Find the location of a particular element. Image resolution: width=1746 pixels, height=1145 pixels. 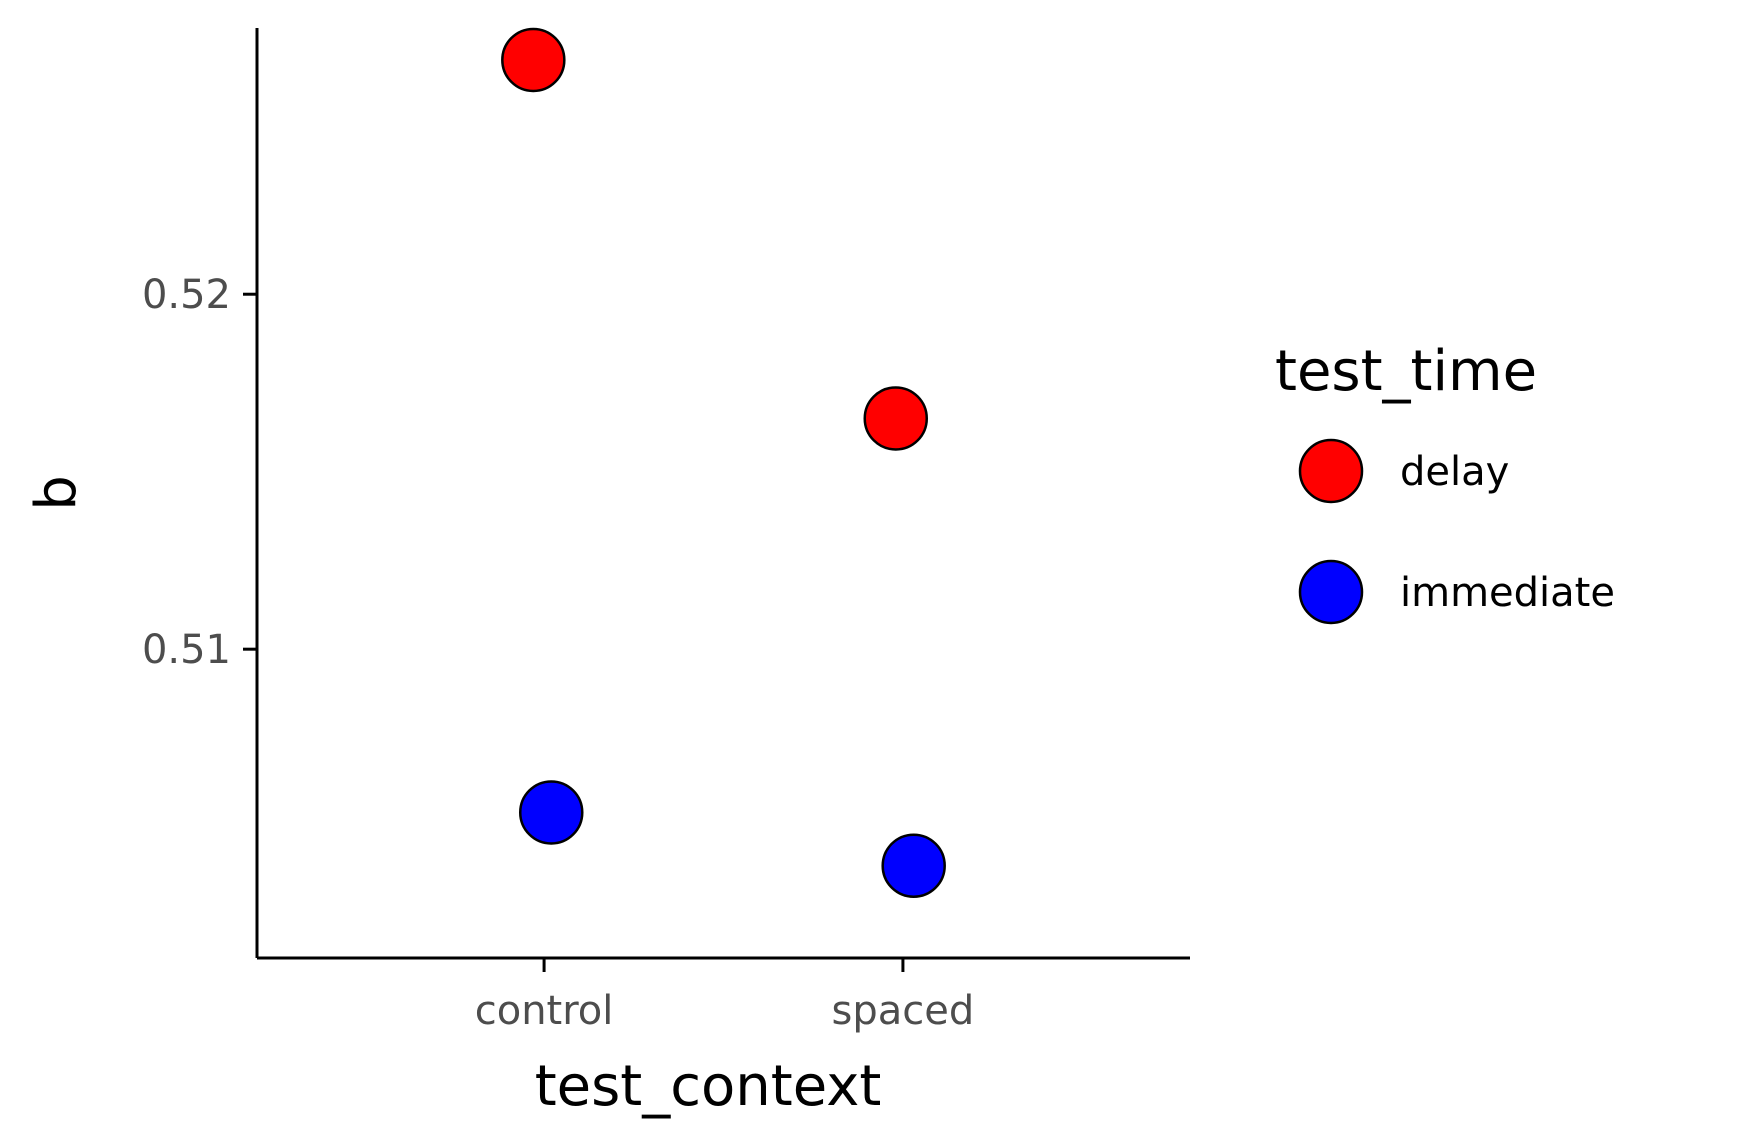

point-delay-control is located at coordinates (533, 60).